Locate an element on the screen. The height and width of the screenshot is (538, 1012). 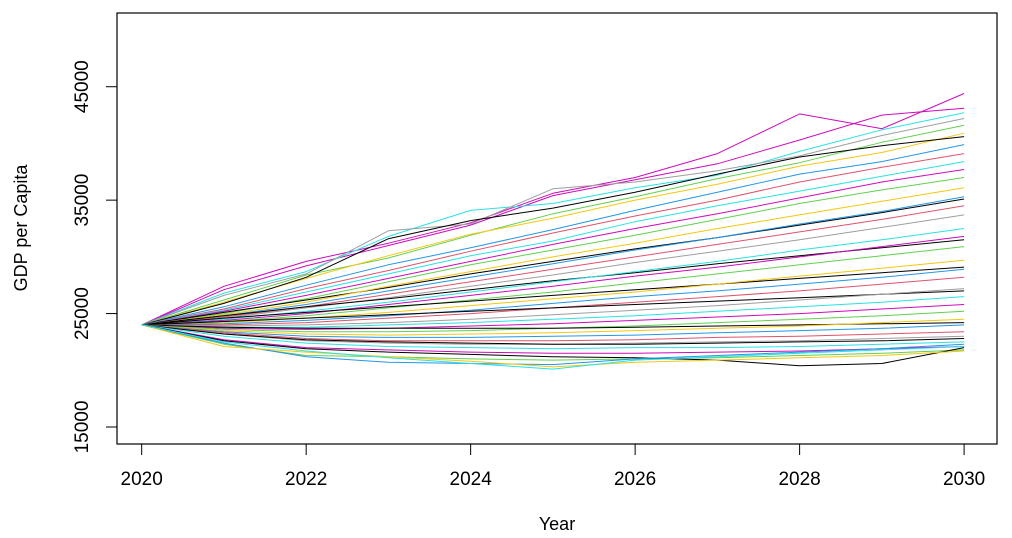
x-tick-label: 2024 is located at coordinates (471, 479).